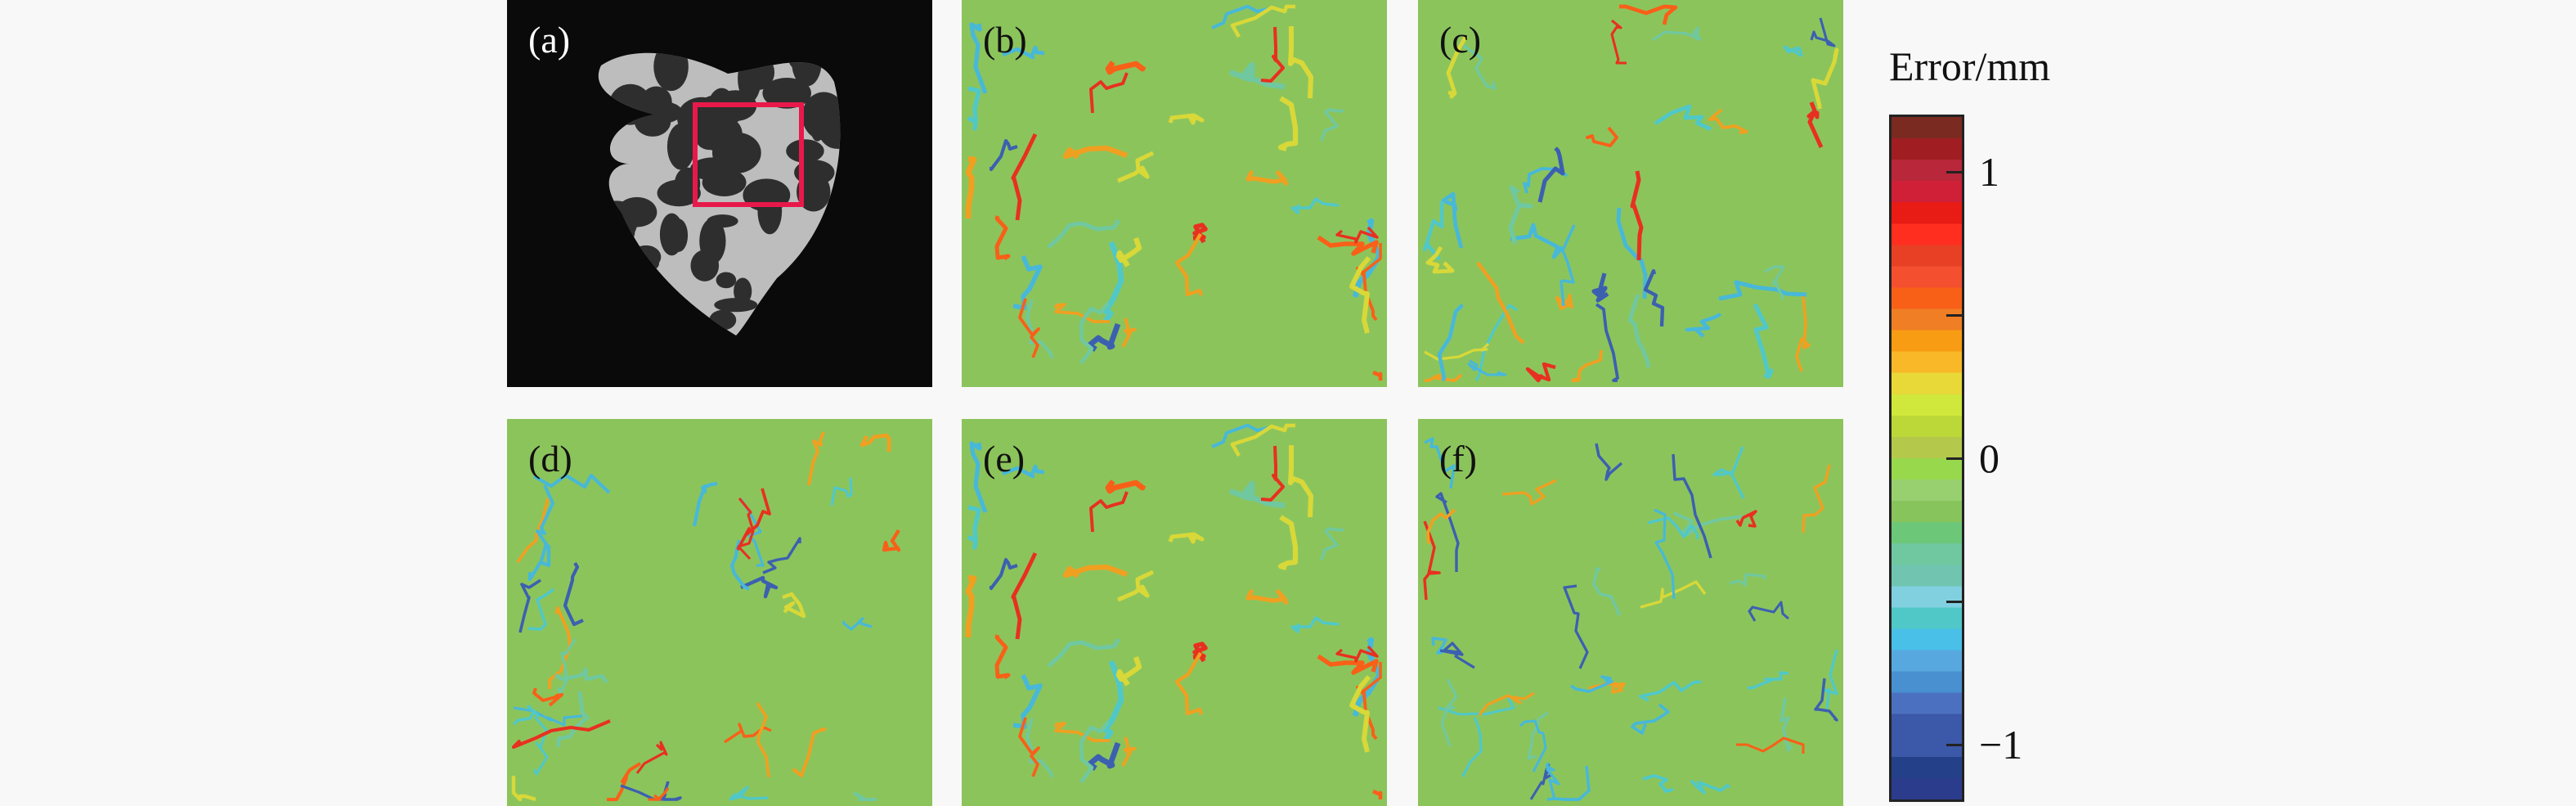 This screenshot has width=2576, height=806. I want to click on panel-label-f: (f), so click(1458, 459).